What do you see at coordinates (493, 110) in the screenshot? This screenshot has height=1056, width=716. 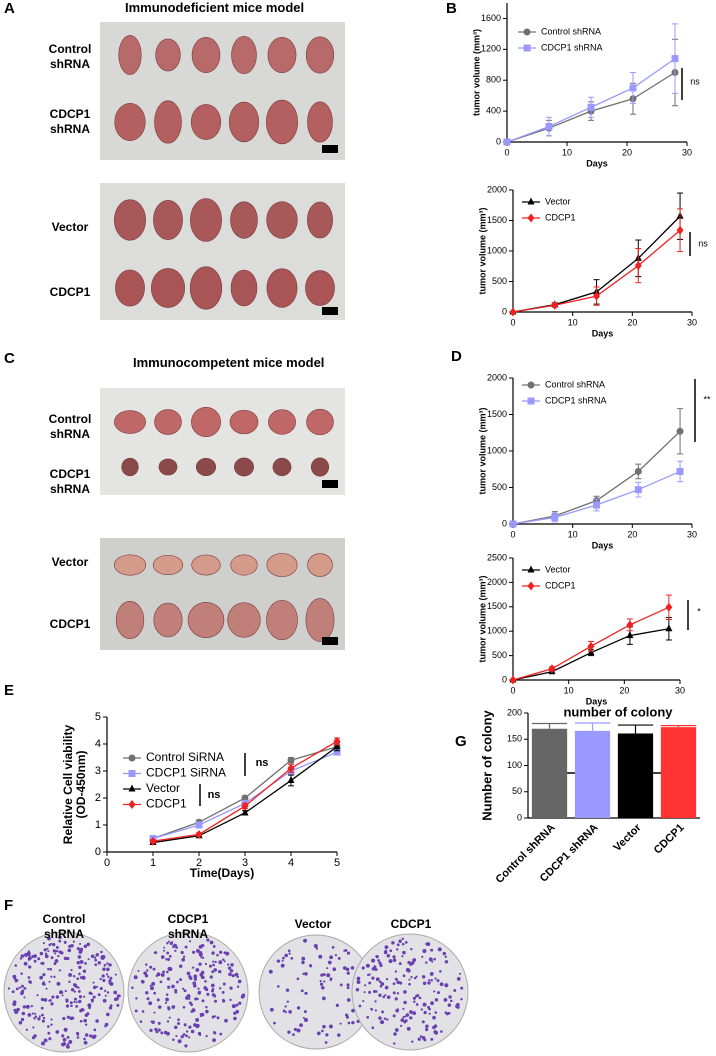 I see `y-tick-label: 400` at bounding box center [493, 110].